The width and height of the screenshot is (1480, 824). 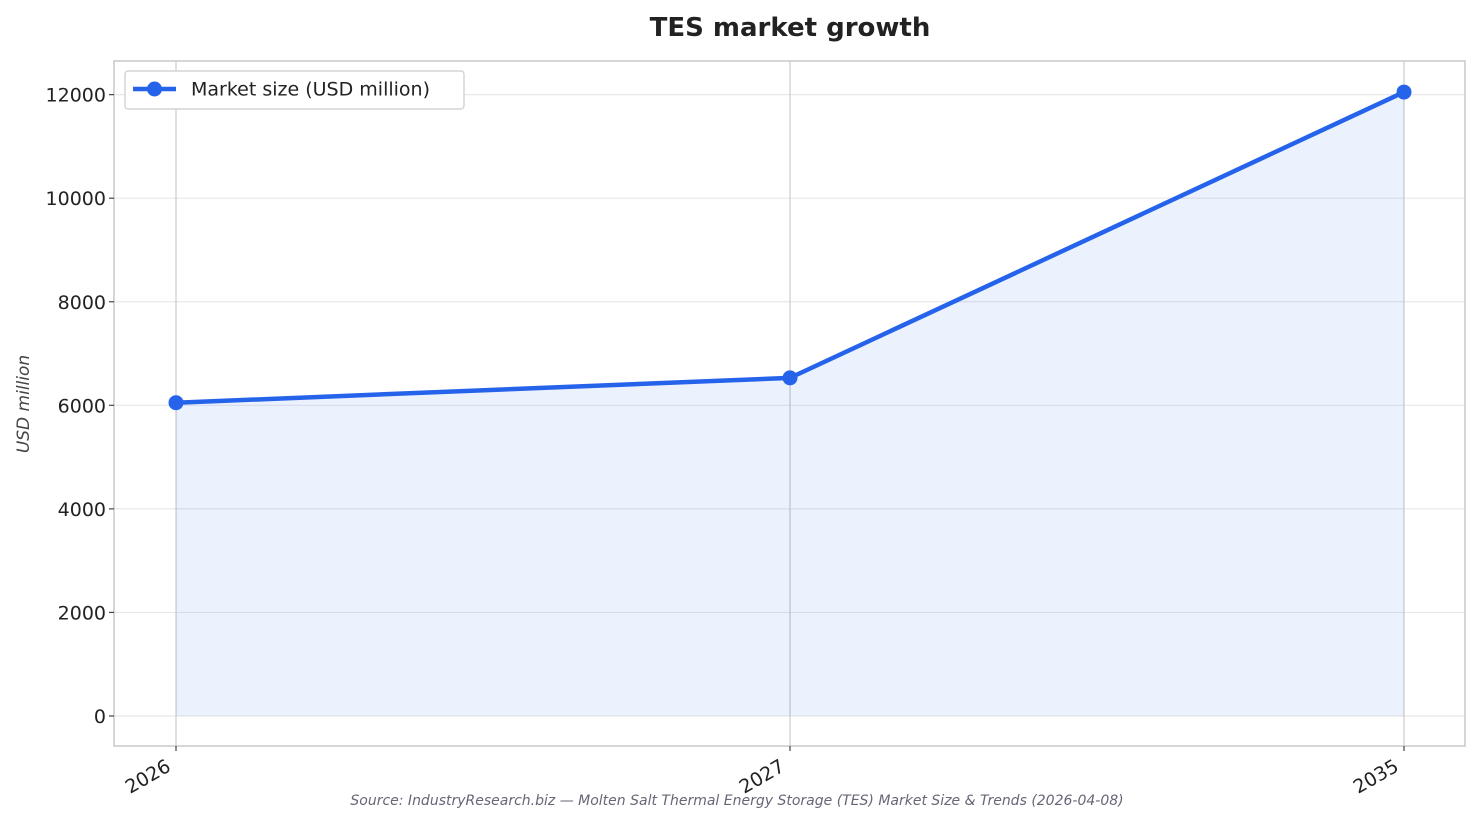 What do you see at coordinates (82, 303) in the screenshot?
I see `y-tick-label: 8000` at bounding box center [82, 303].